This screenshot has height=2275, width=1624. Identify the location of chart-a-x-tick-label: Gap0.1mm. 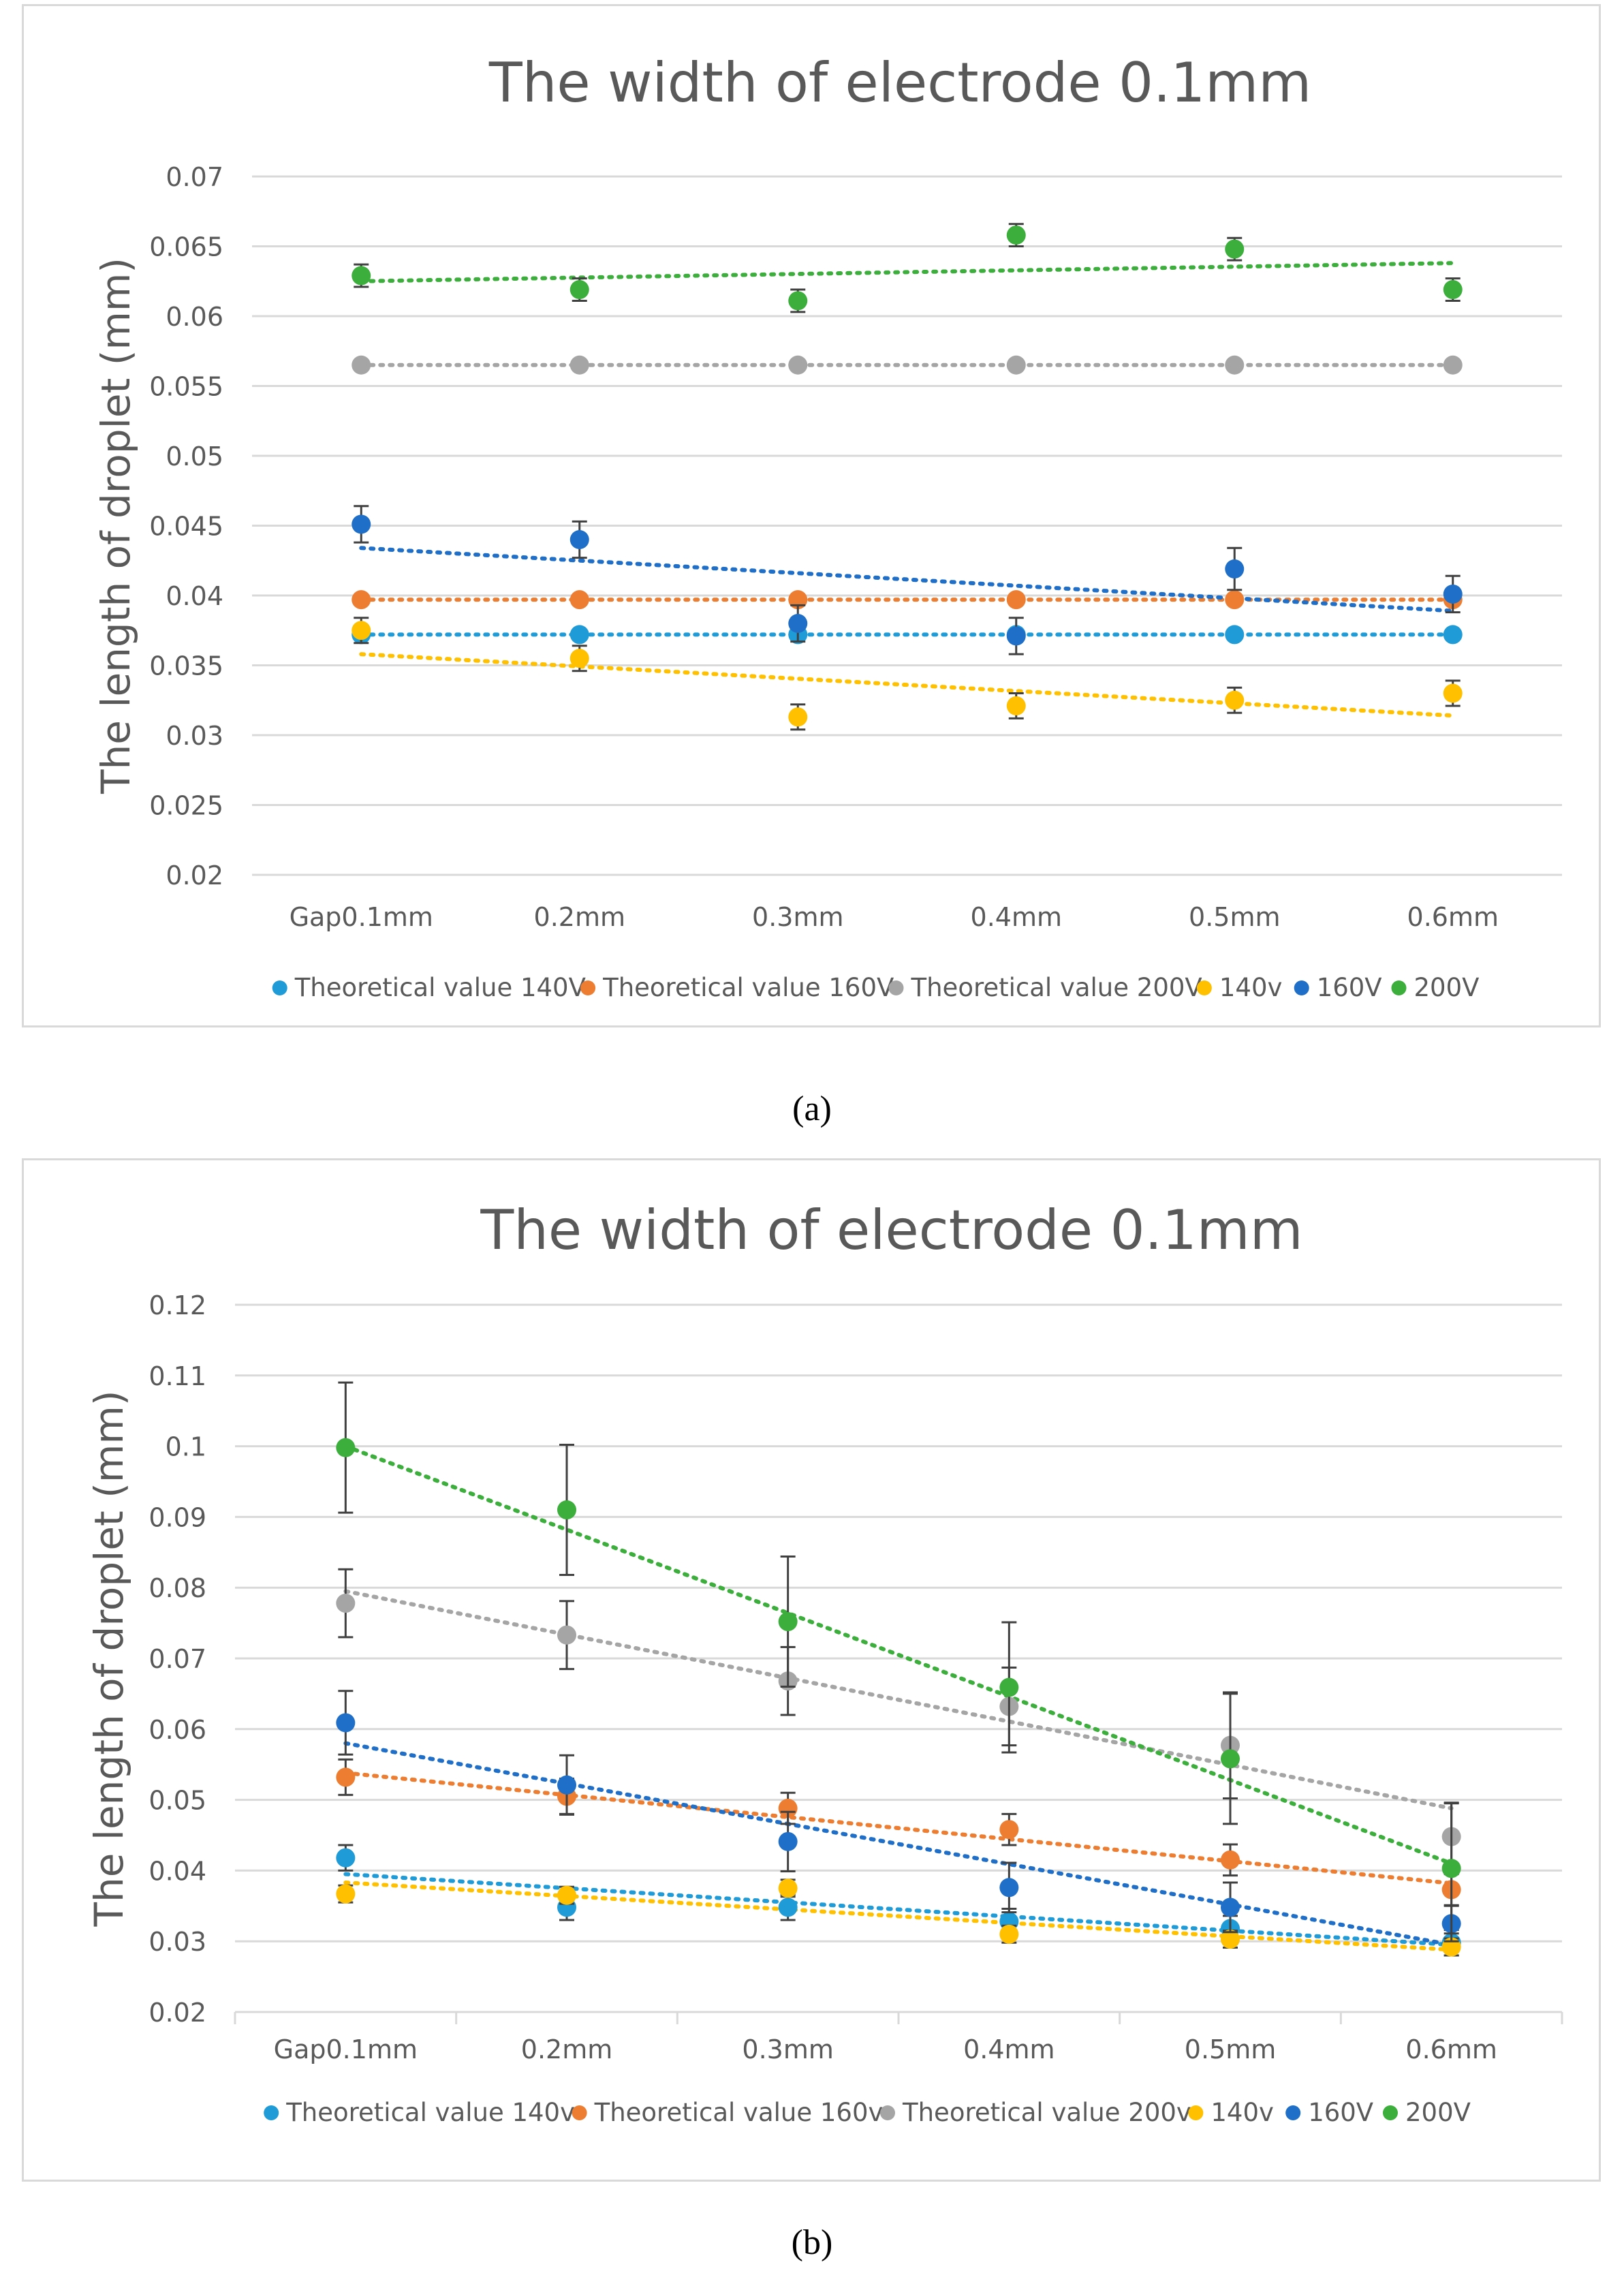
(361, 917).